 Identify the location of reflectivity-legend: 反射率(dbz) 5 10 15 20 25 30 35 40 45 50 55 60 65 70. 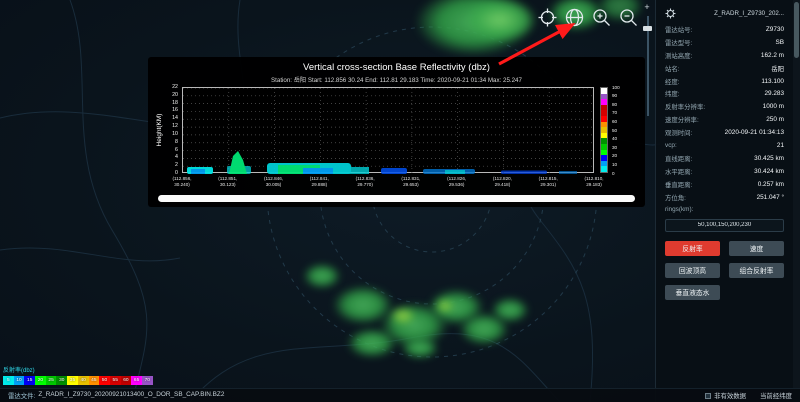
(78, 375).